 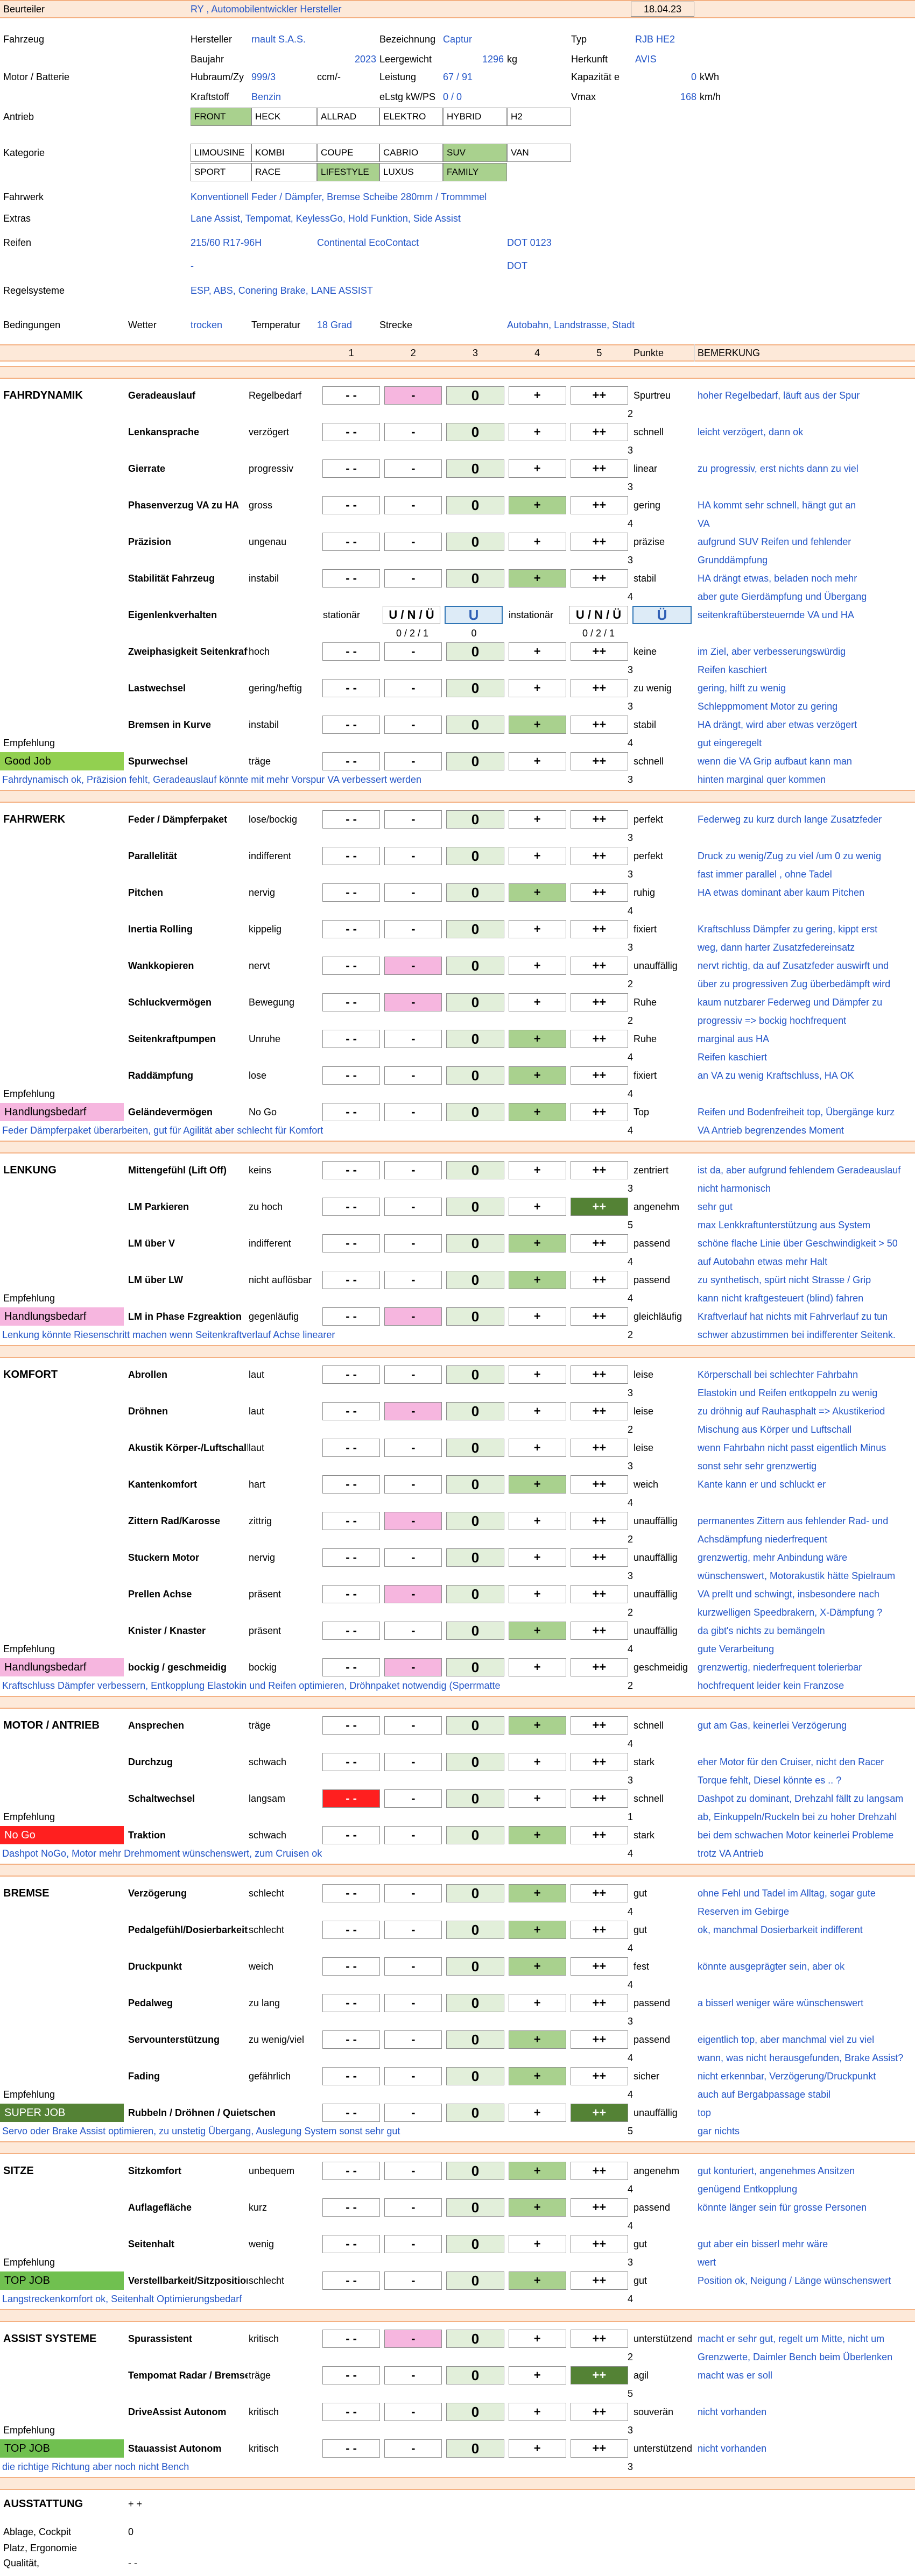 What do you see at coordinates (37, 2532) in the screenshot?
I see `equipment-label: Ablage, Cockpit` at bounding box center [37, 2532].